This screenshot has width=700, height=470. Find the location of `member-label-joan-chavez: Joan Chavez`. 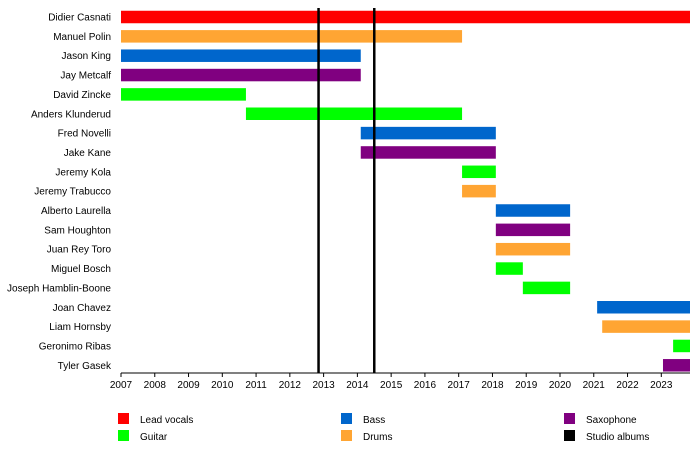

member-label-joan-chavez: Joan Chavez is located at coordinates (82, 308).